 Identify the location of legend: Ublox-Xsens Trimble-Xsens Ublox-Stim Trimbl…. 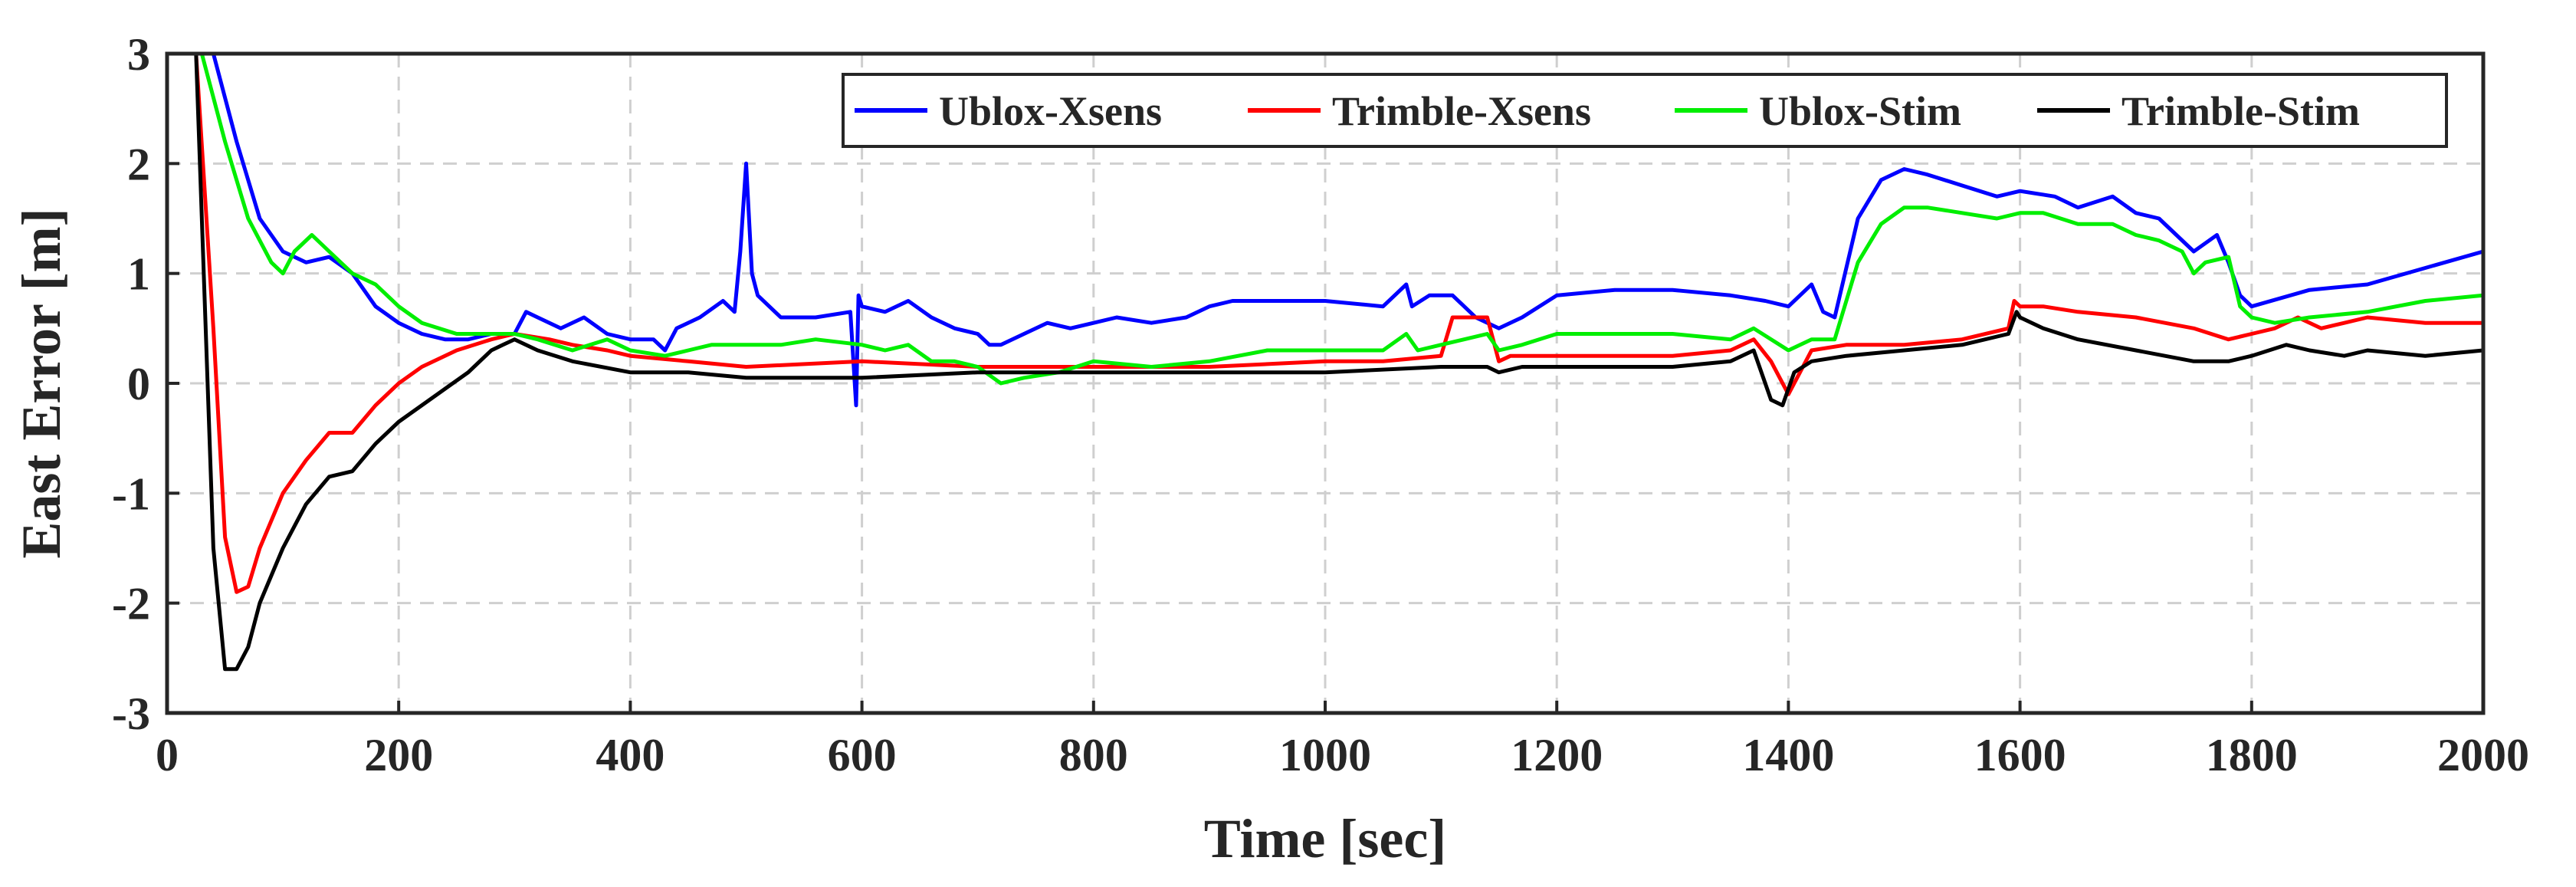
(1645, 111).